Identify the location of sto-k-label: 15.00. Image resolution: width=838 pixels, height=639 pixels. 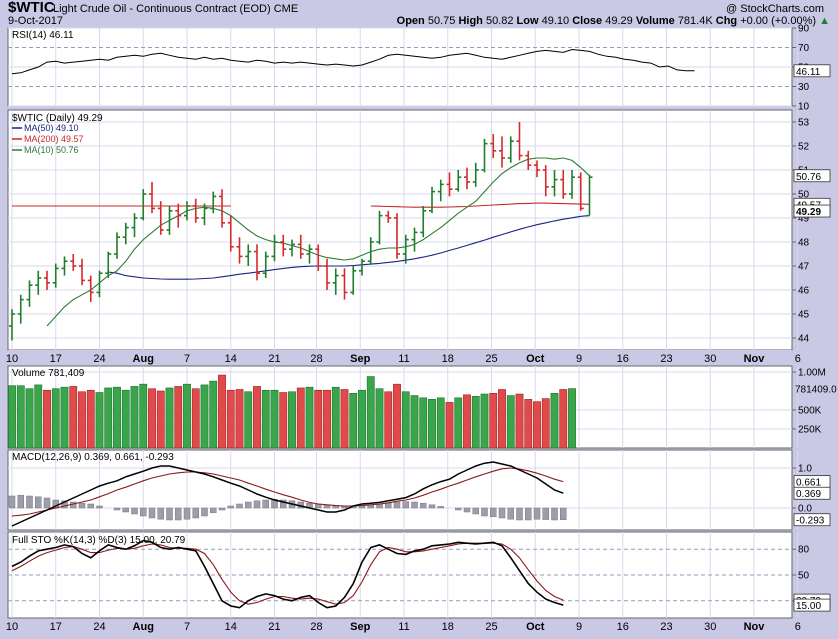
(808, 606).